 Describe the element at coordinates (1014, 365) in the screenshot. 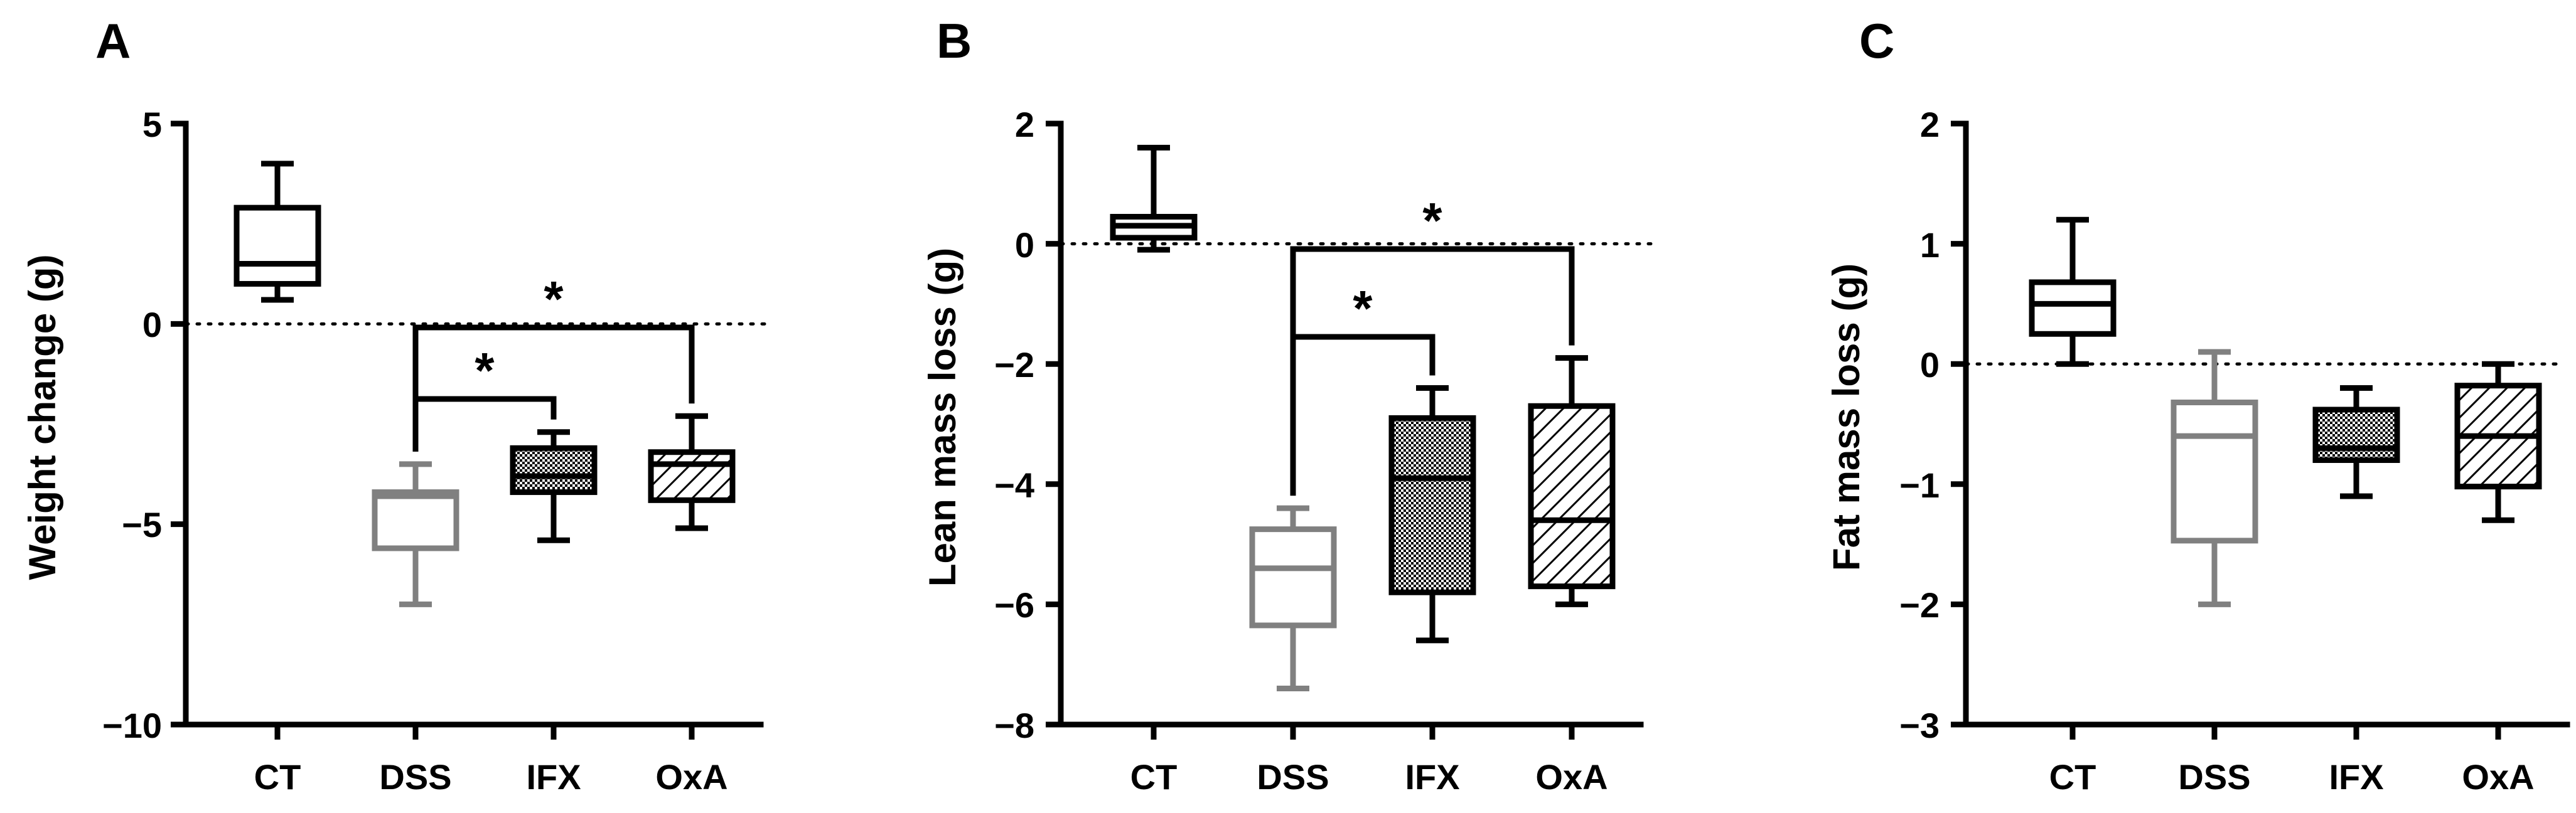

I see `panel-b-y-tick-label: −2` at that location.